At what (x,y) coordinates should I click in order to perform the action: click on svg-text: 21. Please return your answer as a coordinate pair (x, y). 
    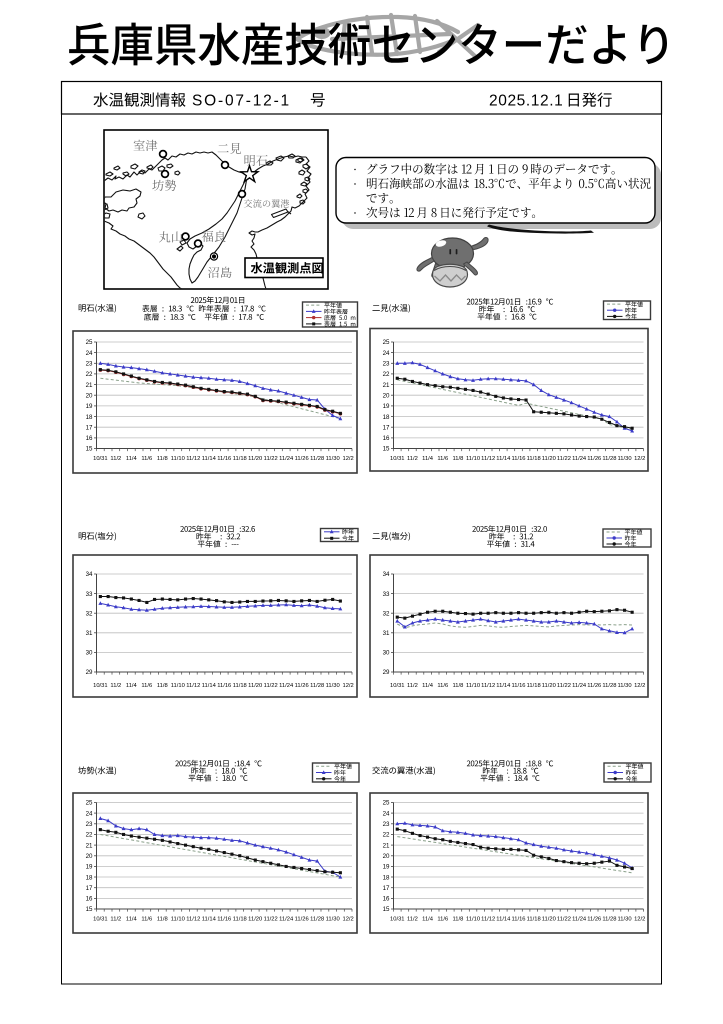
    Looking at the image, I should click on (386, 385).